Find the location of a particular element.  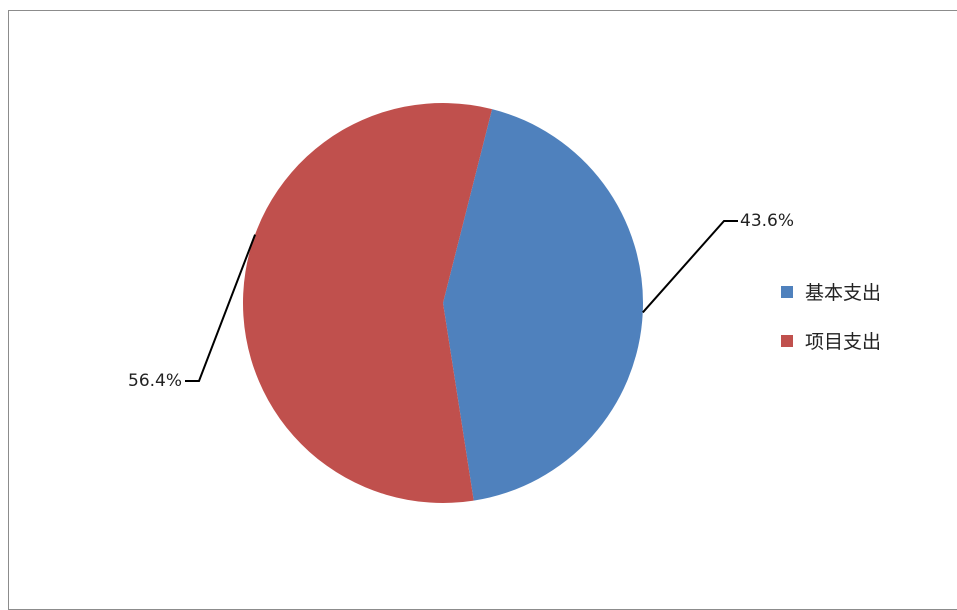

legend: 基本支出 项目支出 is located at coordinates (831, 317).